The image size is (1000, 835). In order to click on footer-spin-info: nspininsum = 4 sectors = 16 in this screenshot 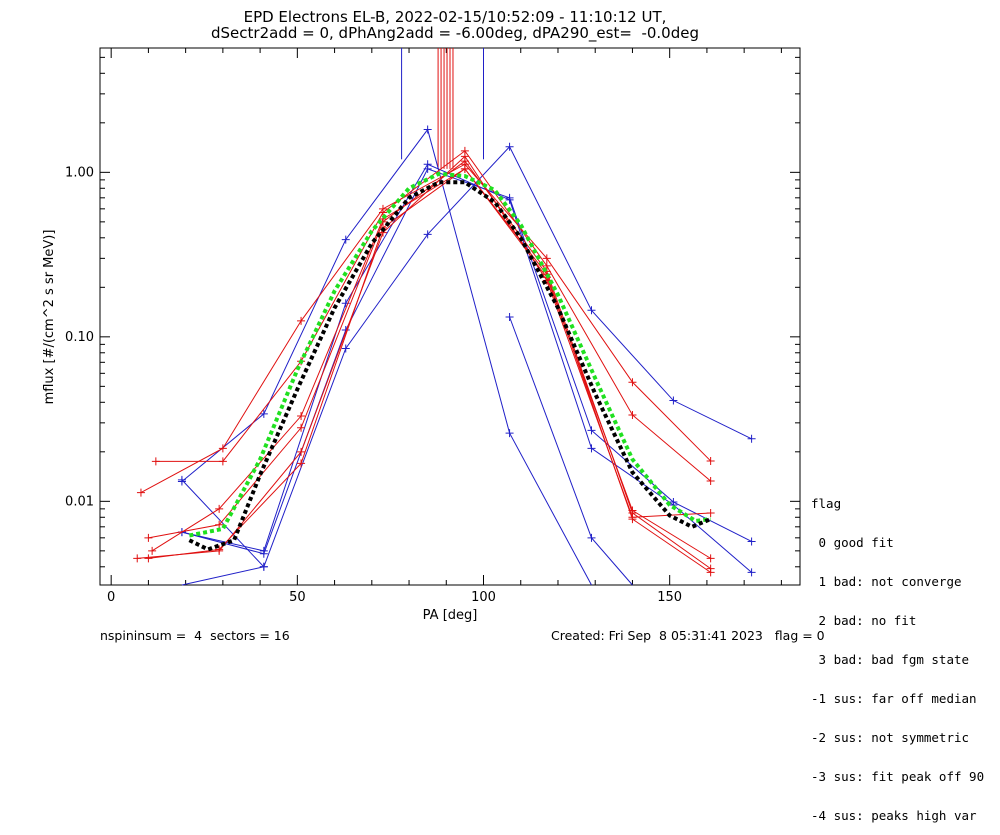, I will do `click(195, 635)`.